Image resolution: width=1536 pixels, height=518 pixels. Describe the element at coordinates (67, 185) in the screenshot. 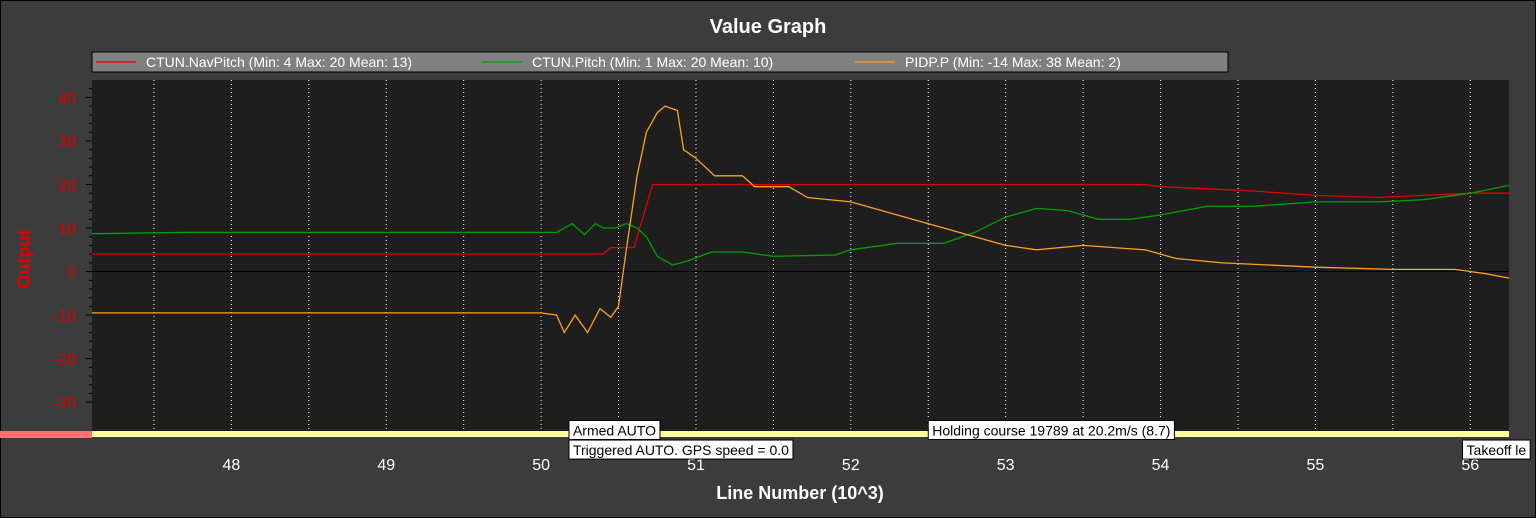

I see `y-tick-label-5: 20` at that location.